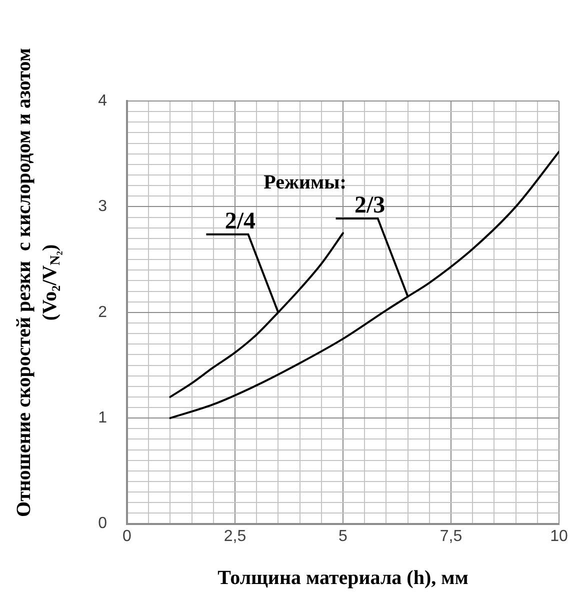 This screenshot has height=605, width=583. Describe the element at coordinates (343, 536) in the screenshot. I see `x-tick-label: 5` at that location.